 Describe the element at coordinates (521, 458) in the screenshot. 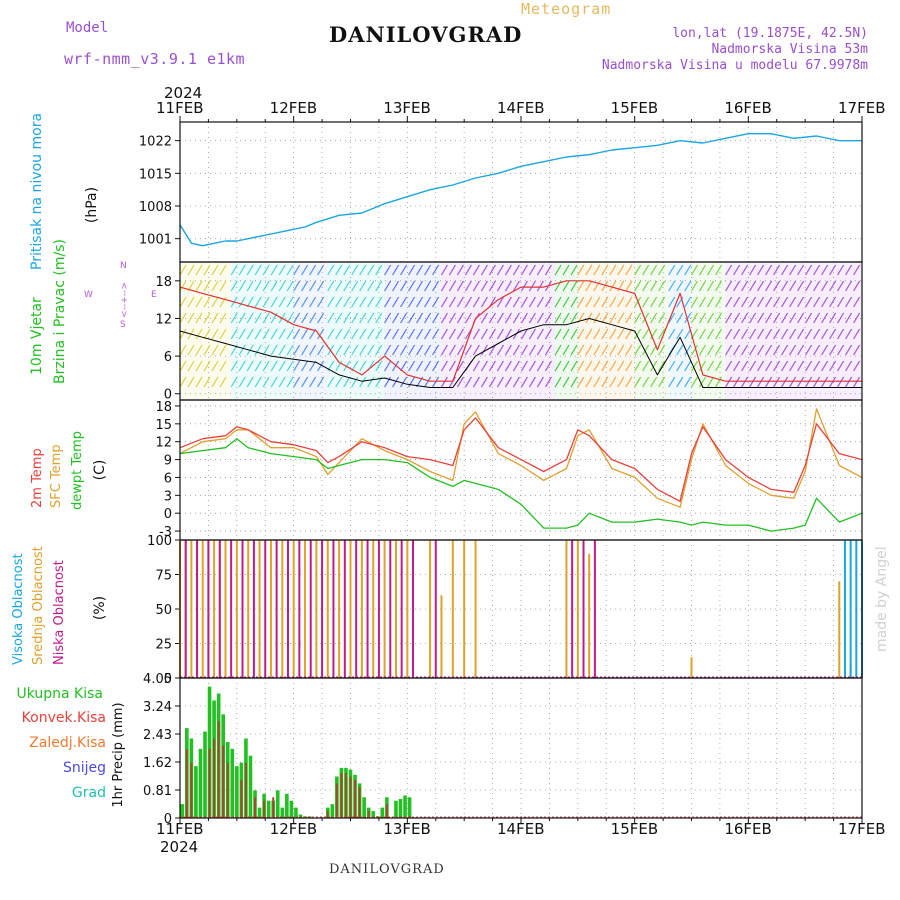

I see `sfc-temp-line` at that location.